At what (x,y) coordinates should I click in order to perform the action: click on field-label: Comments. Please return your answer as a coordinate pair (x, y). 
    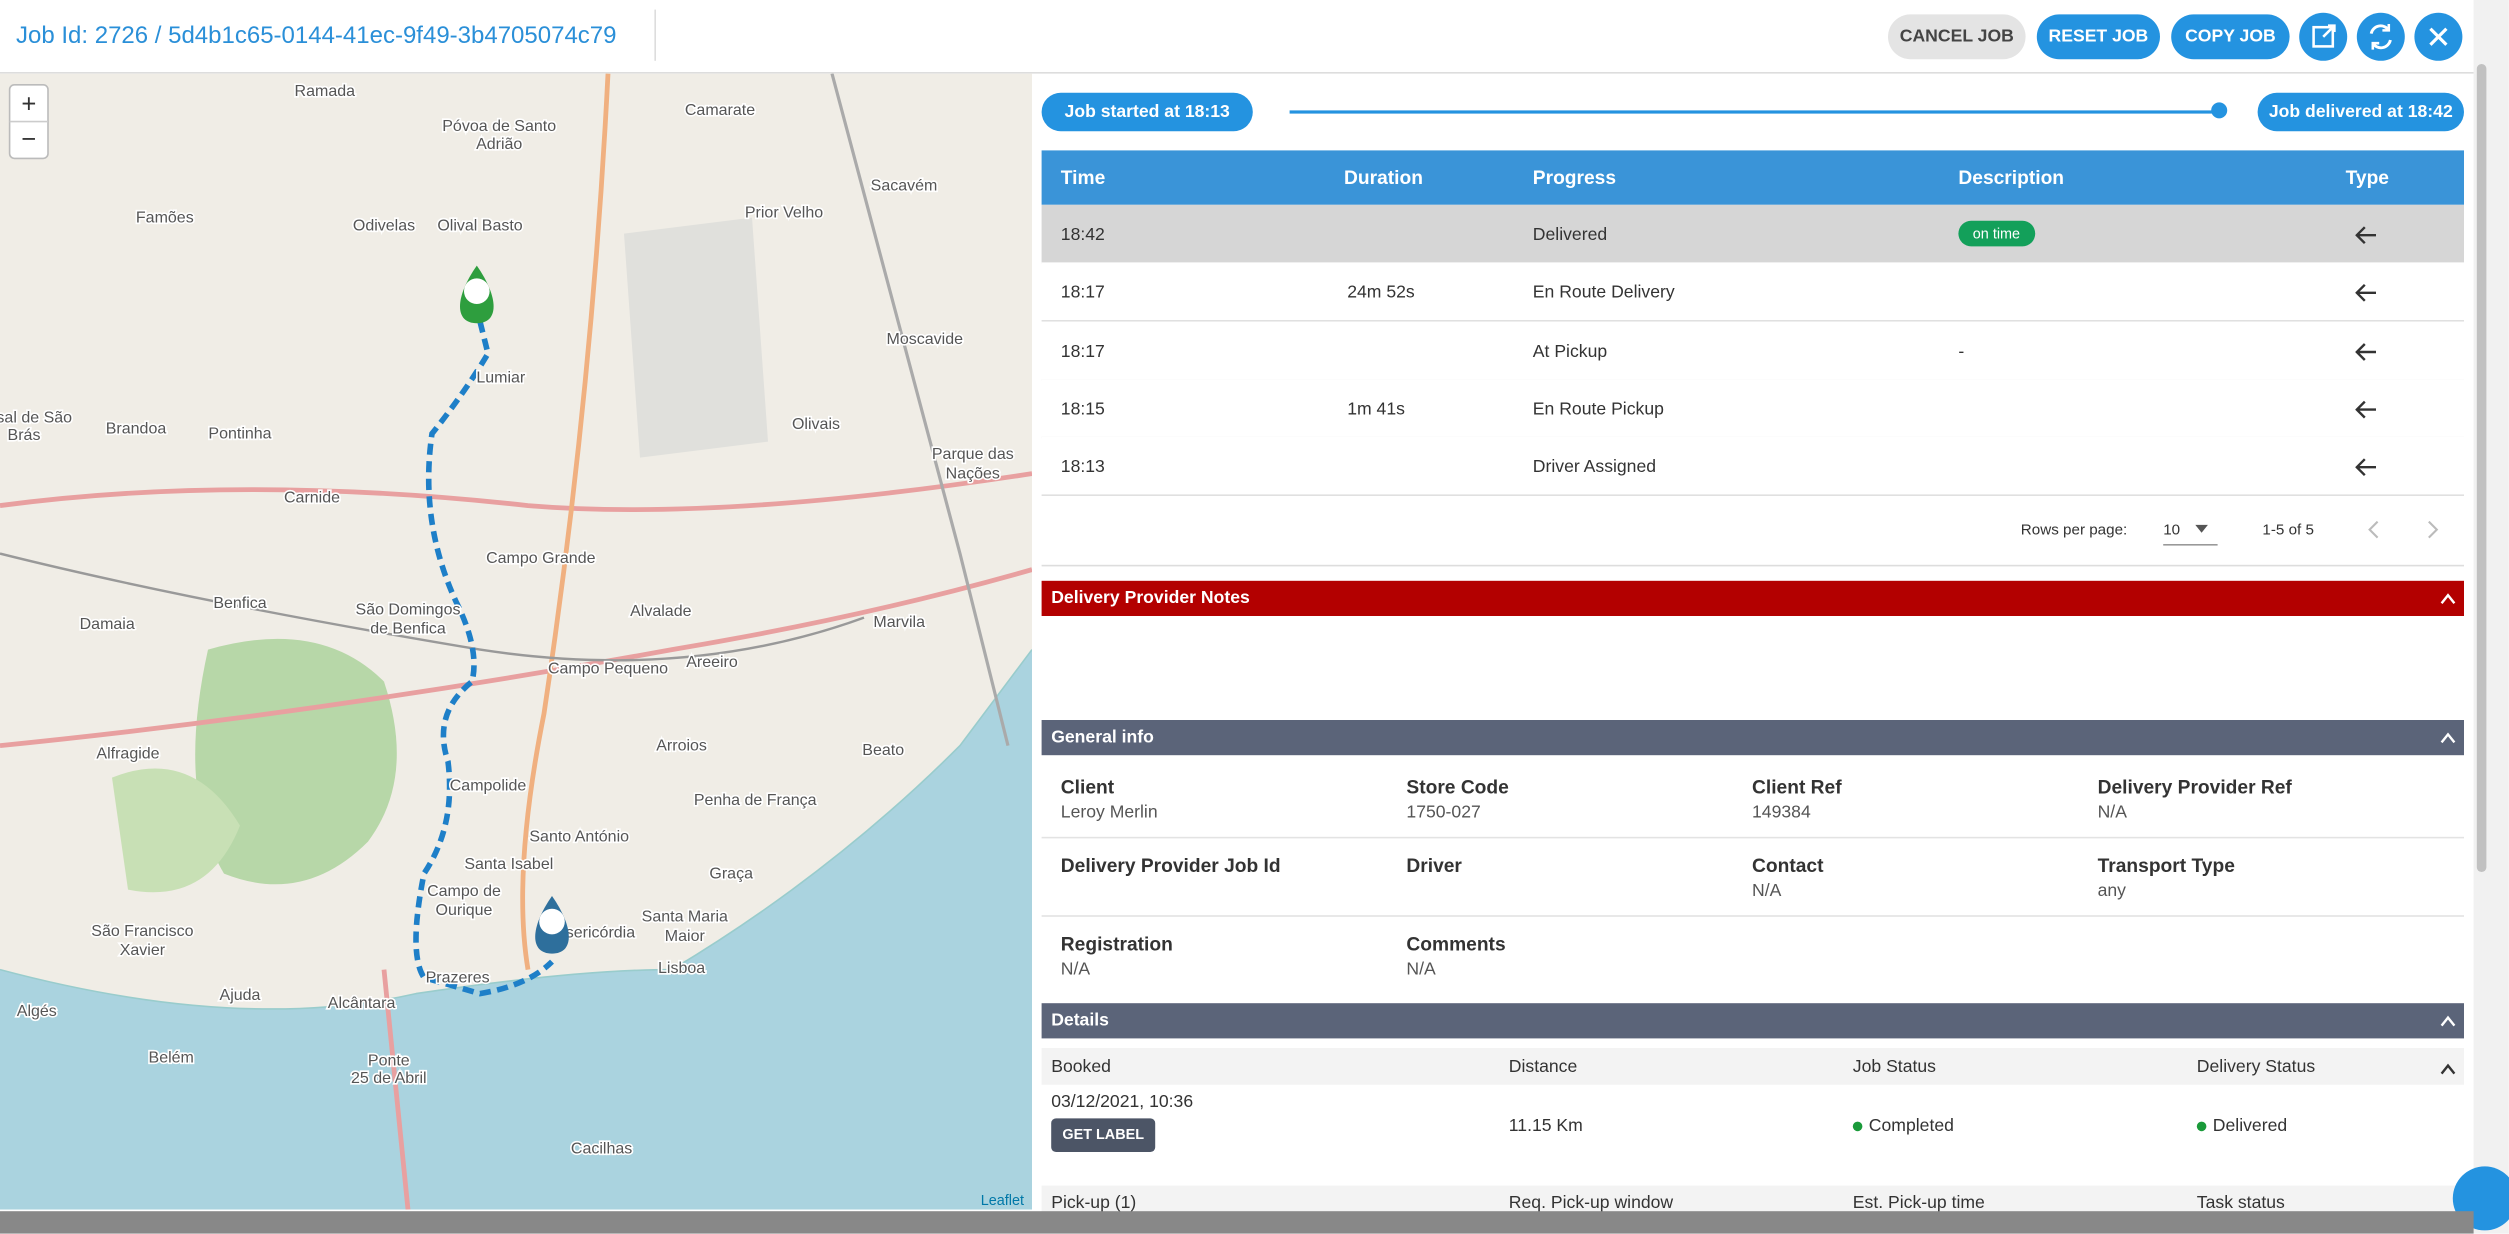
    Looking at the image, I should click on (1456, 944).